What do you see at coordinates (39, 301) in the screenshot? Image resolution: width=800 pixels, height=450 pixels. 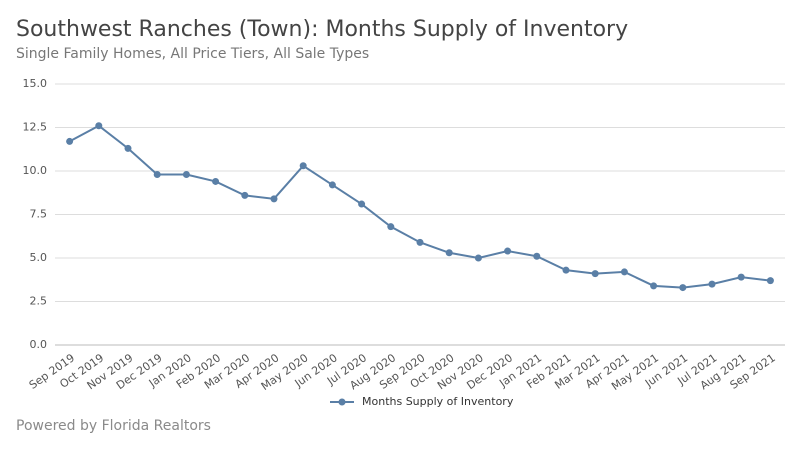 I see `y-tick-label: 2.5` at bounding box center [39, 301].